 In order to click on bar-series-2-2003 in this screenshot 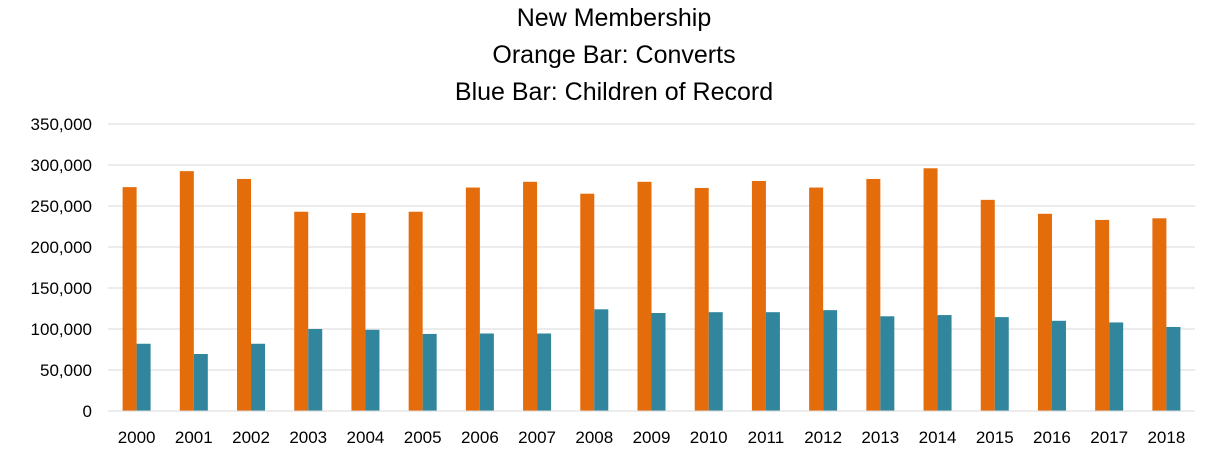, I will do `click(315, 370)`.